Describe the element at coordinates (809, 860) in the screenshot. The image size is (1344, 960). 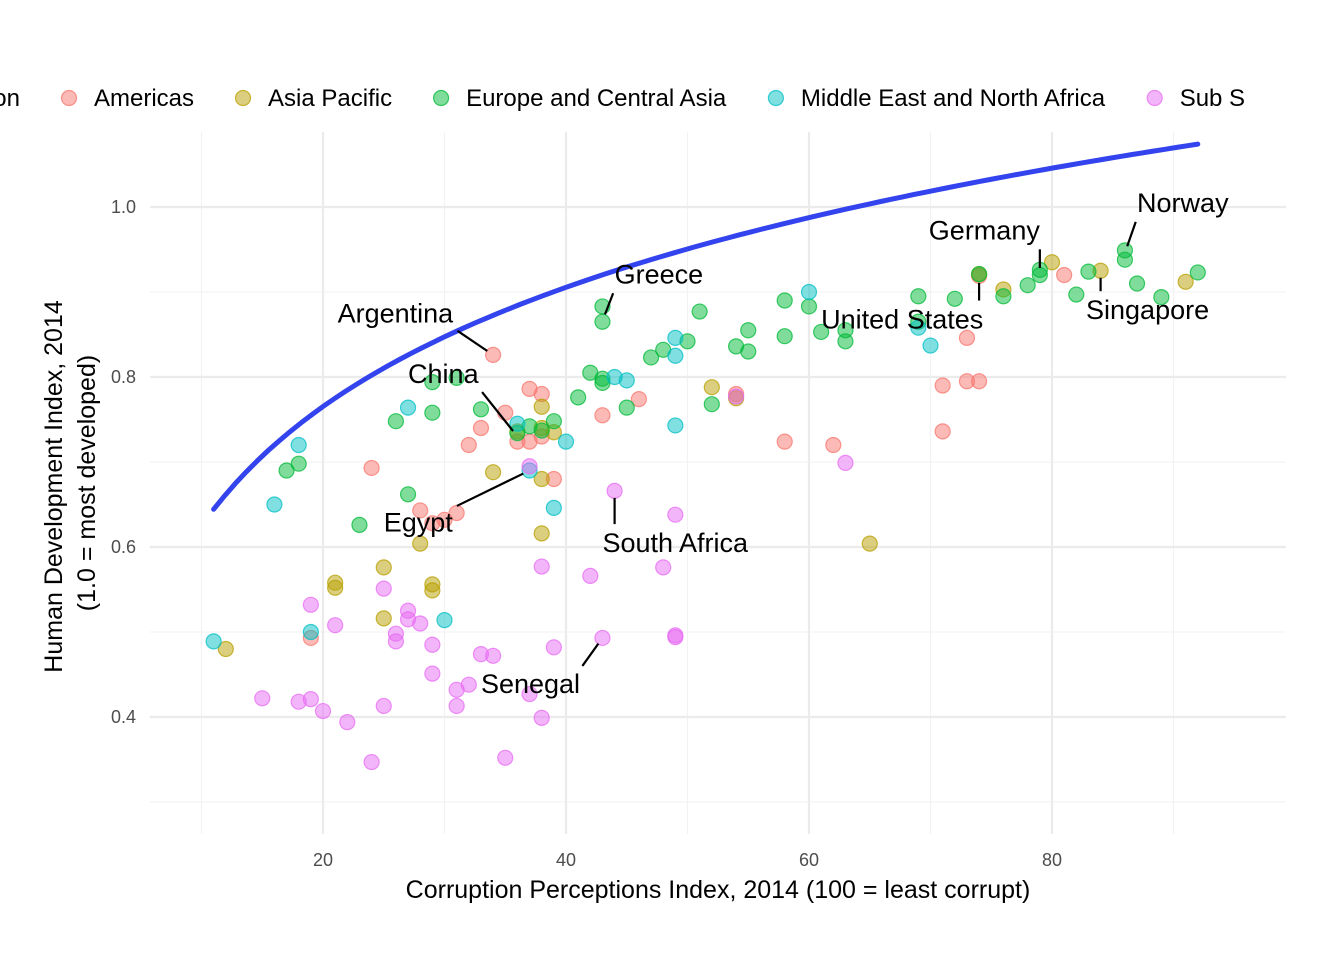
I see `x-tick-label: 60` at that location.